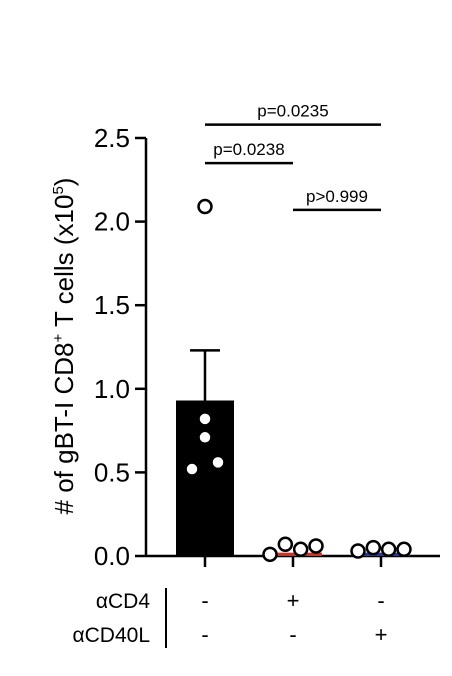 This screenshot has height=676, width=452. I want to click on y-tick-label: 2.0, so click(112, 222).